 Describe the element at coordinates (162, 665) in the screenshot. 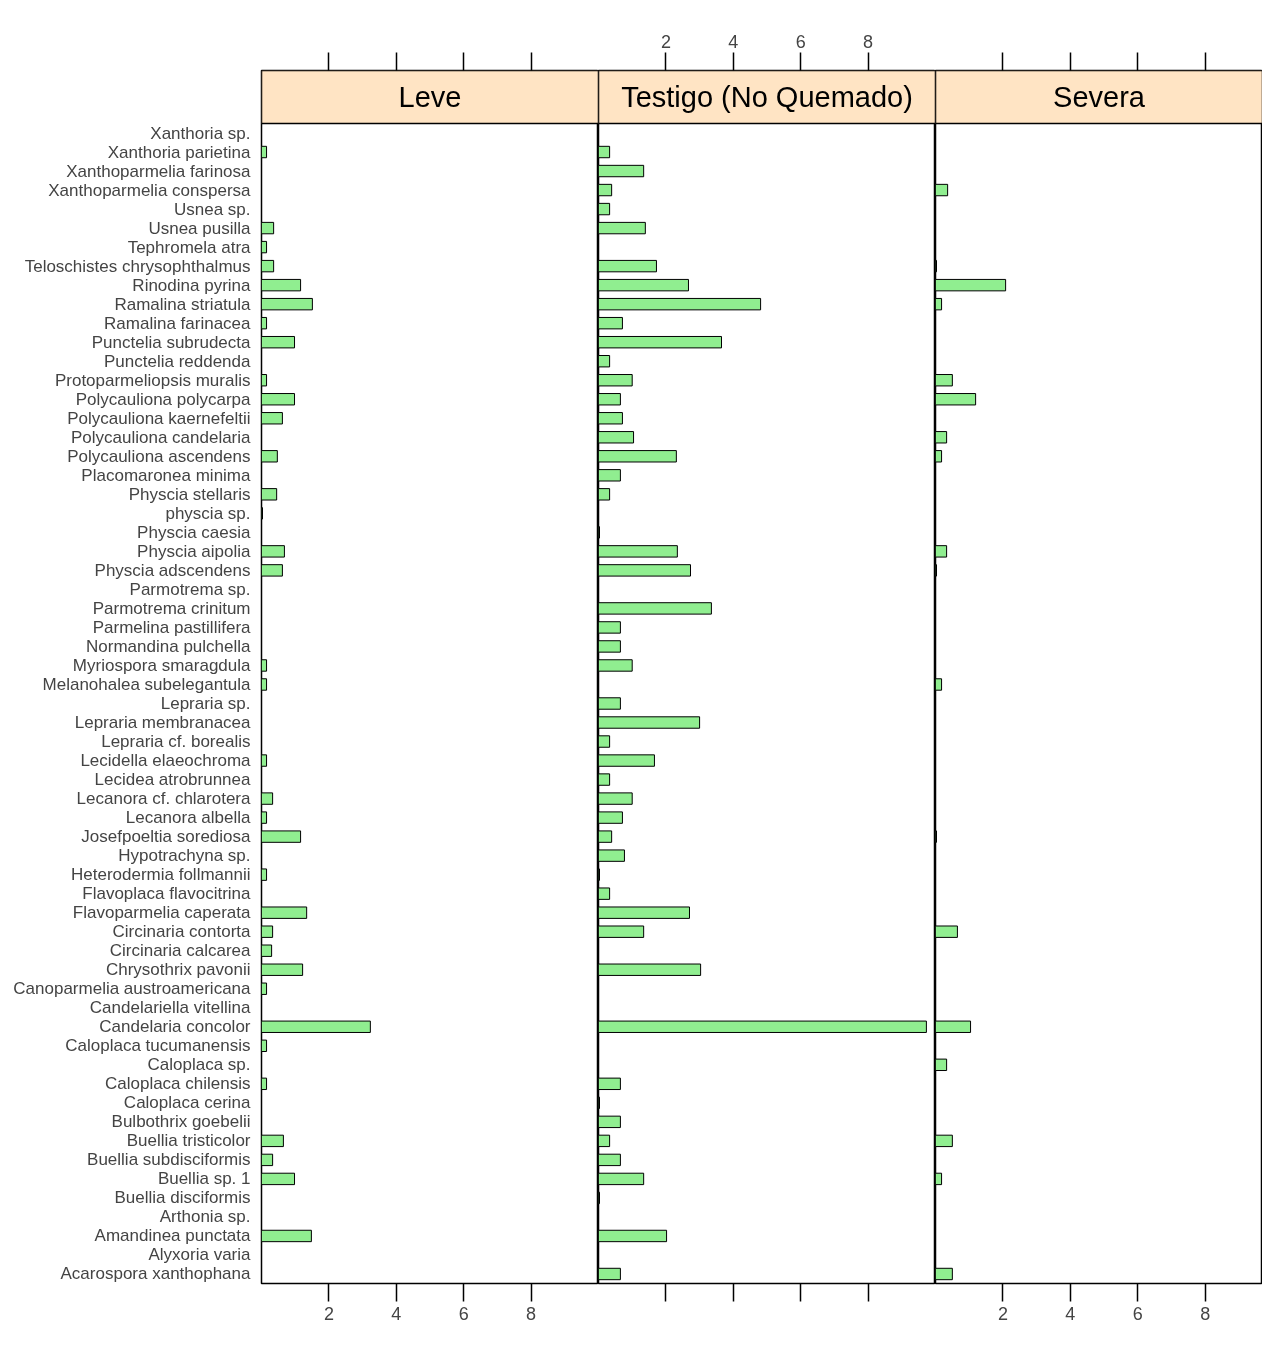

I see `y-tick-label: Myriospora smaragdula` at that location.